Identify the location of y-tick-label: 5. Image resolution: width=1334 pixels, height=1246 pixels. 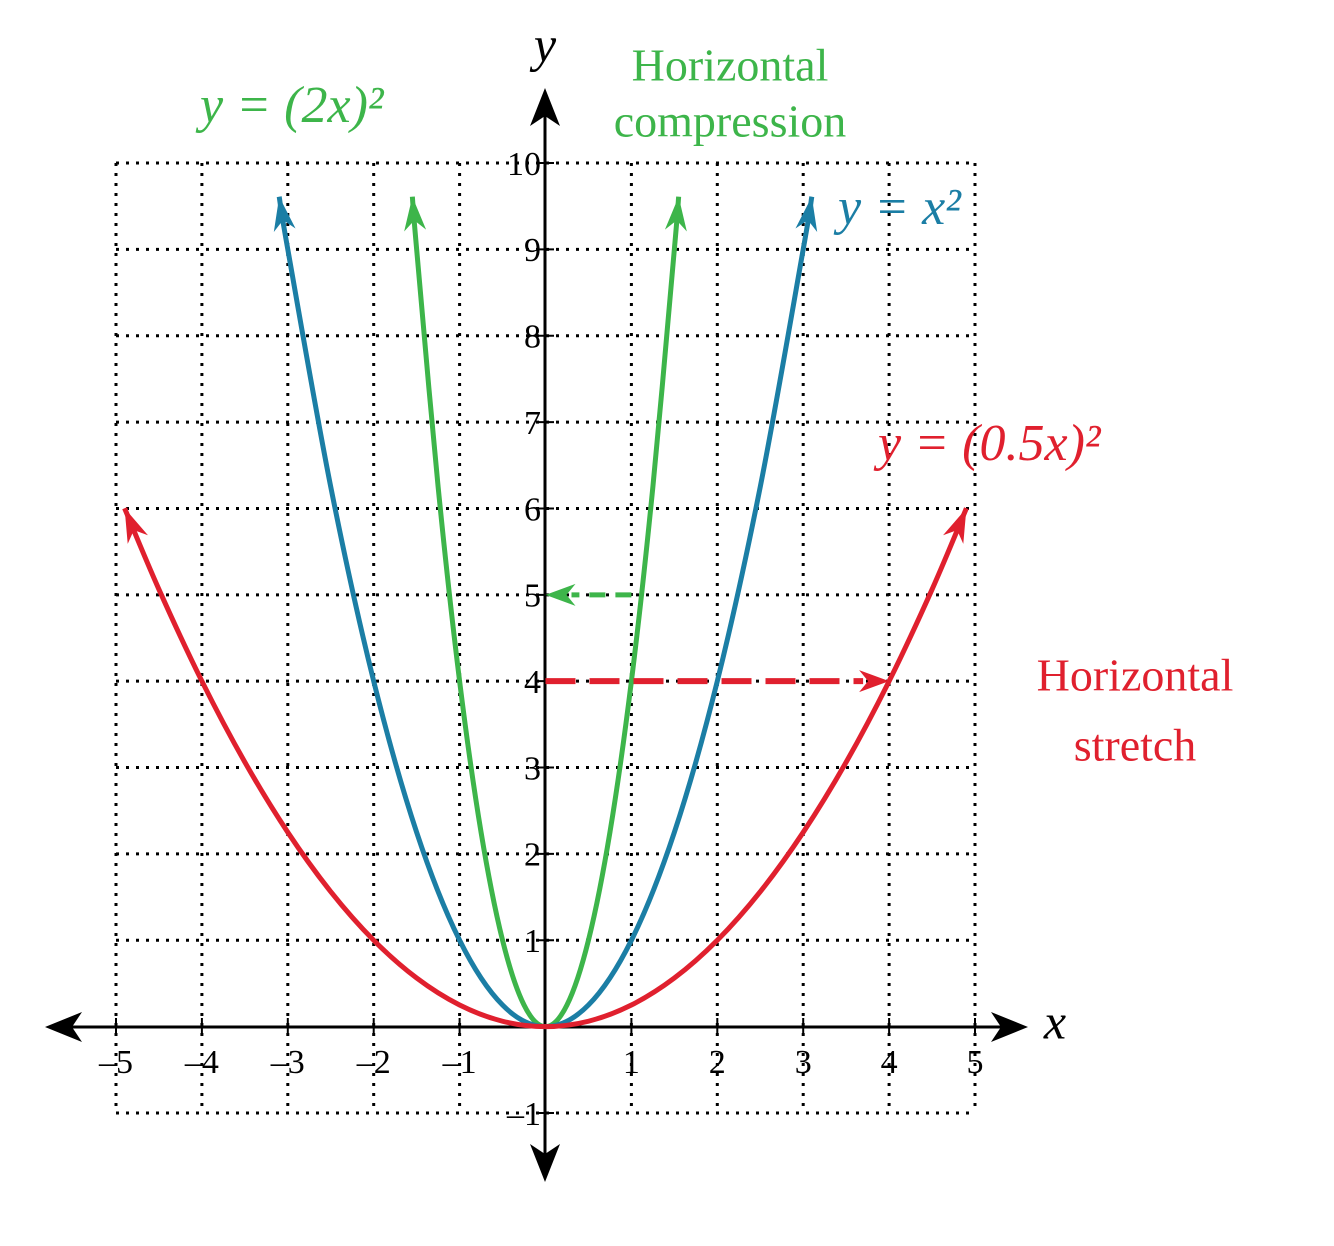
(532, 596).